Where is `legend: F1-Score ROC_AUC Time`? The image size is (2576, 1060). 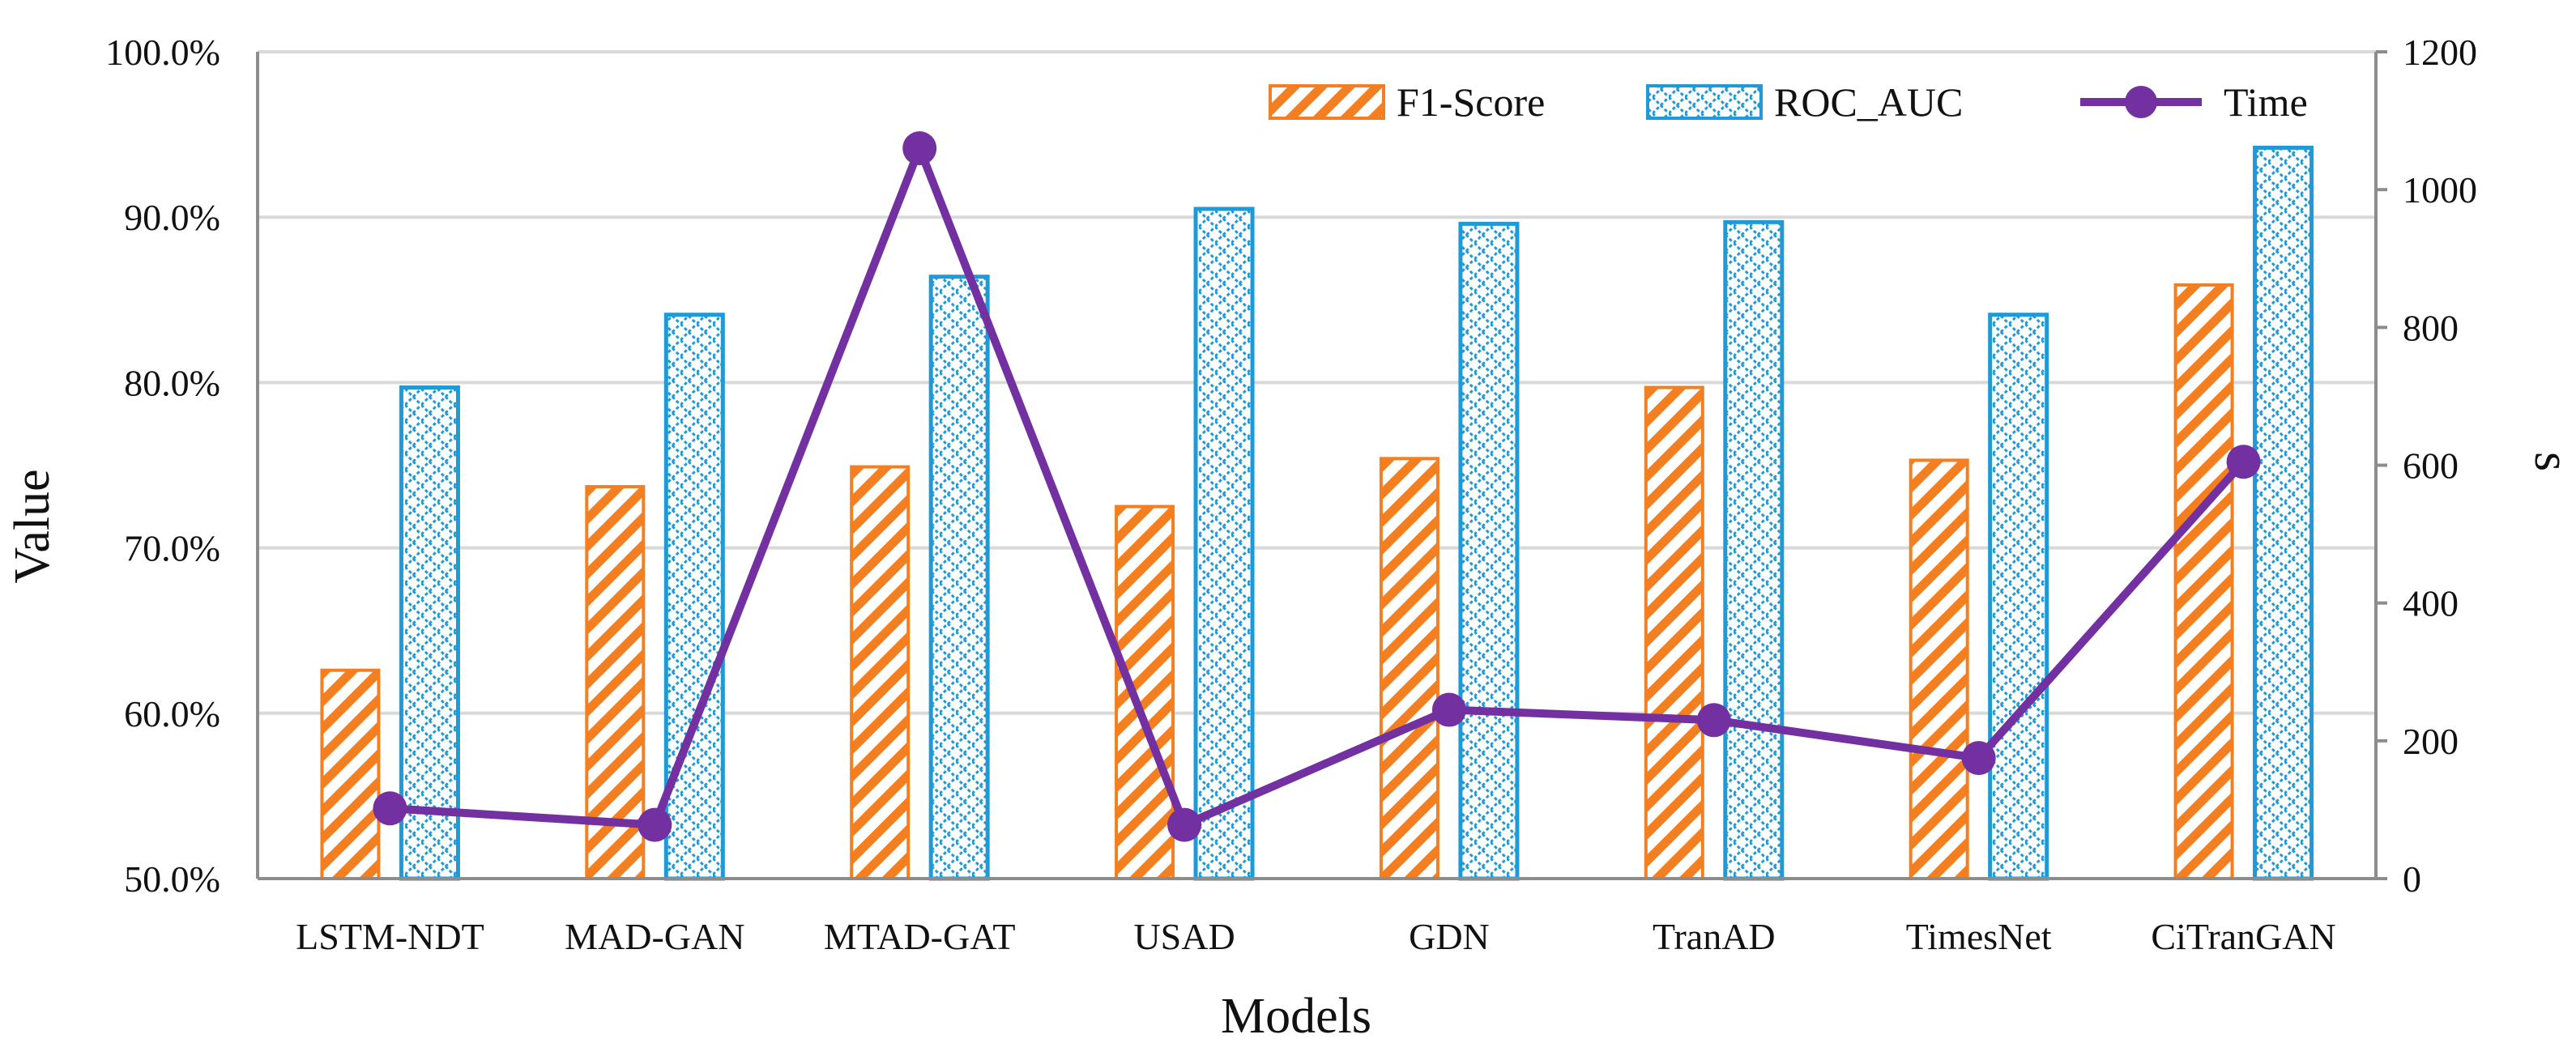
legend: F1-Score ROC_AUC Time is located at coordinates (1789, 102).